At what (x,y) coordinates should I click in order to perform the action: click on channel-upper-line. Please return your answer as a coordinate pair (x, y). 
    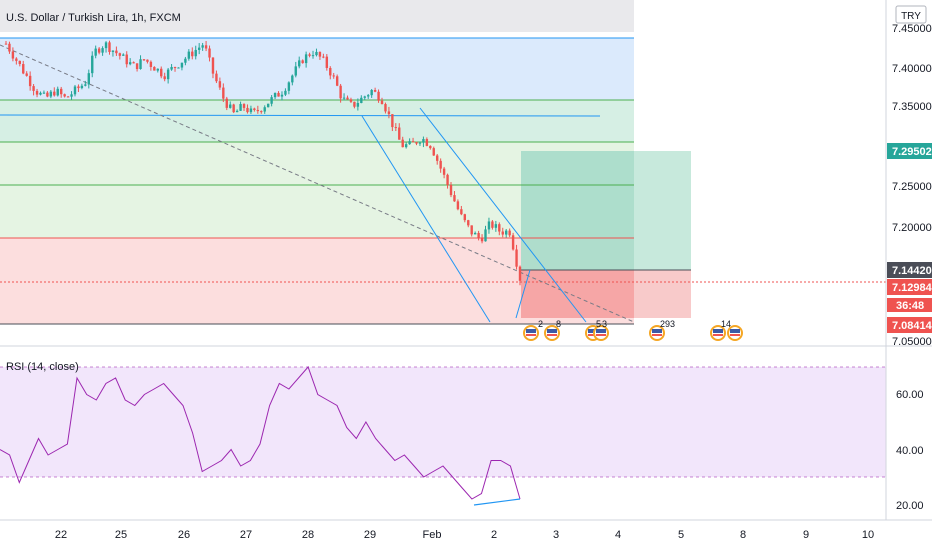
    Looking at the image, I should click on (503, 215).